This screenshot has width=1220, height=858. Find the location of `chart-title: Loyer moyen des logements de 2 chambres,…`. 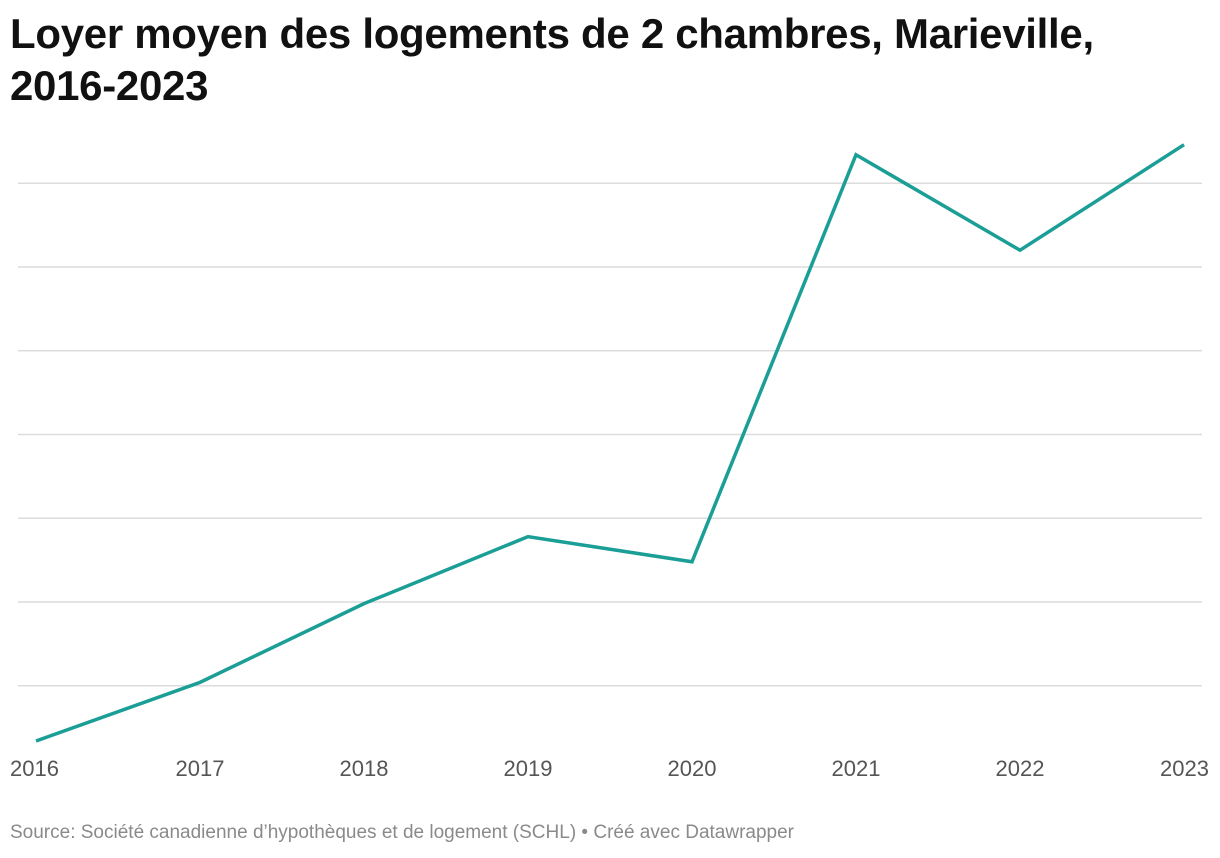

chart-title: Loyer moyen des logements de 2 chambres,… is located at coordinates (552, 59).